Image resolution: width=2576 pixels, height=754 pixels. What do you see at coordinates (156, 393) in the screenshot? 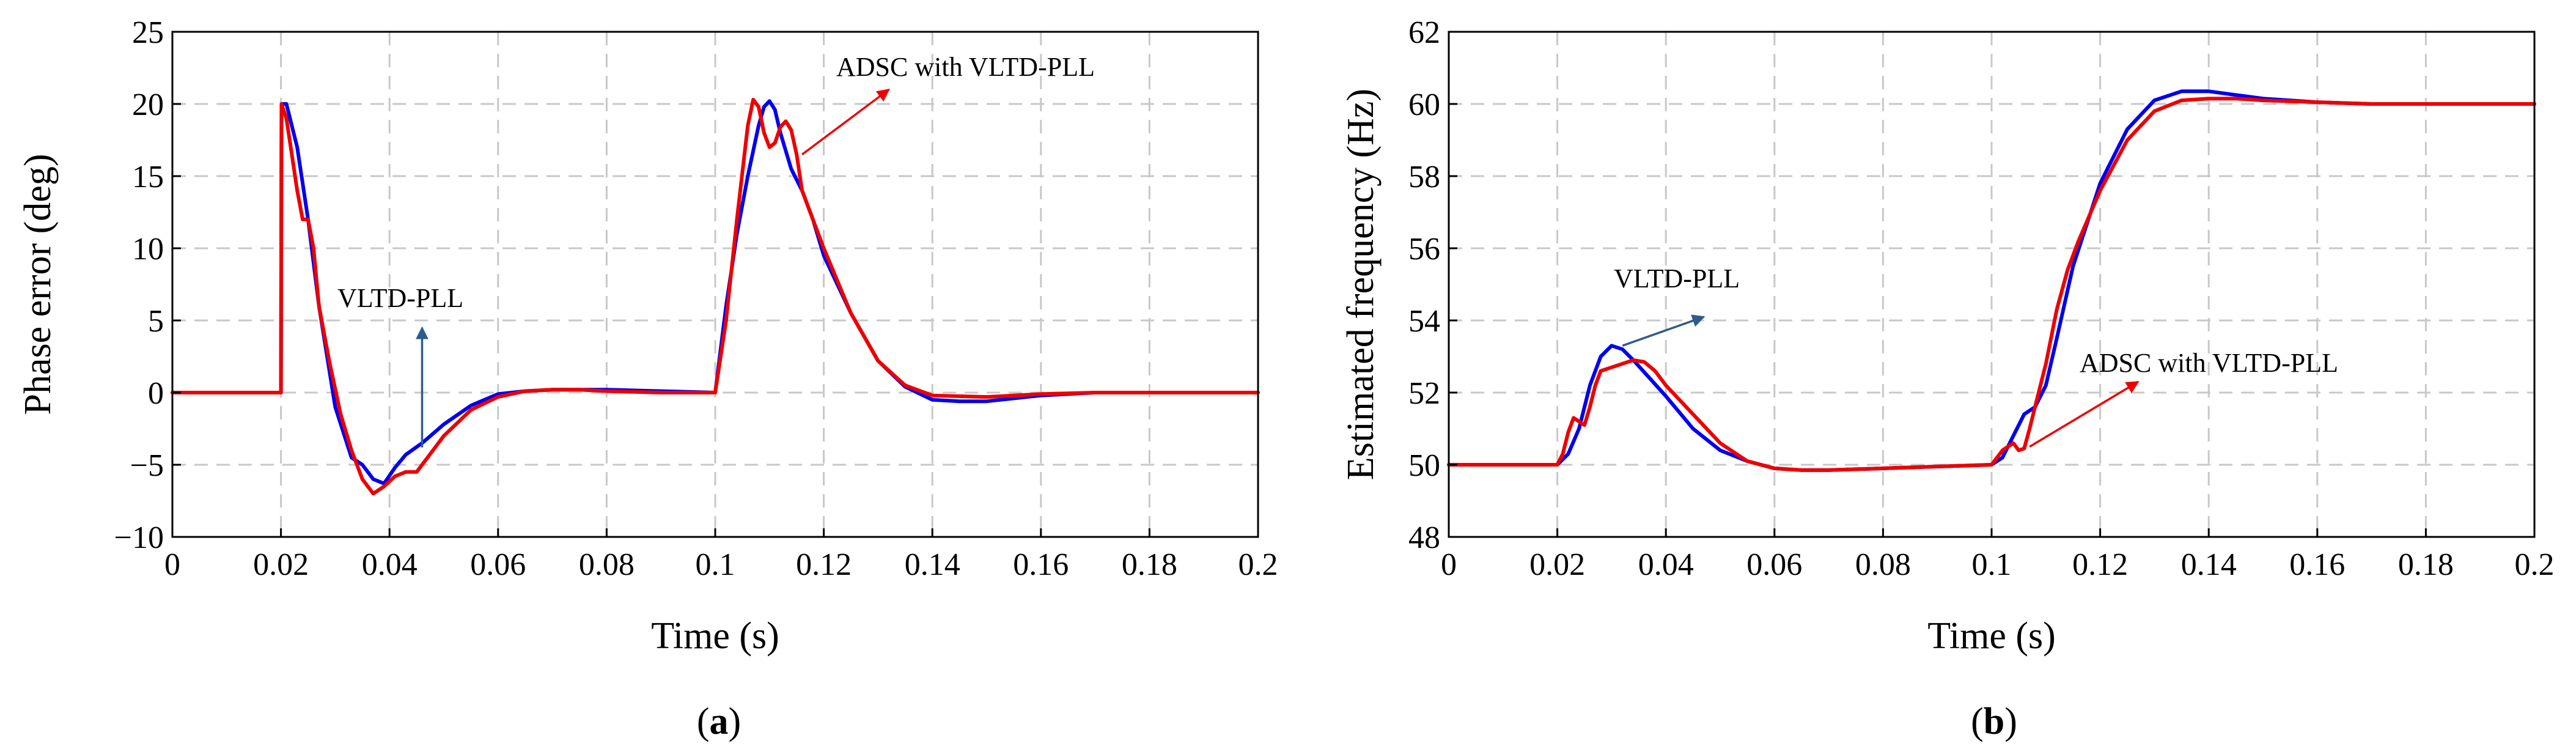
I see `y-tick-label: 0` at bounding box center [156, 393].